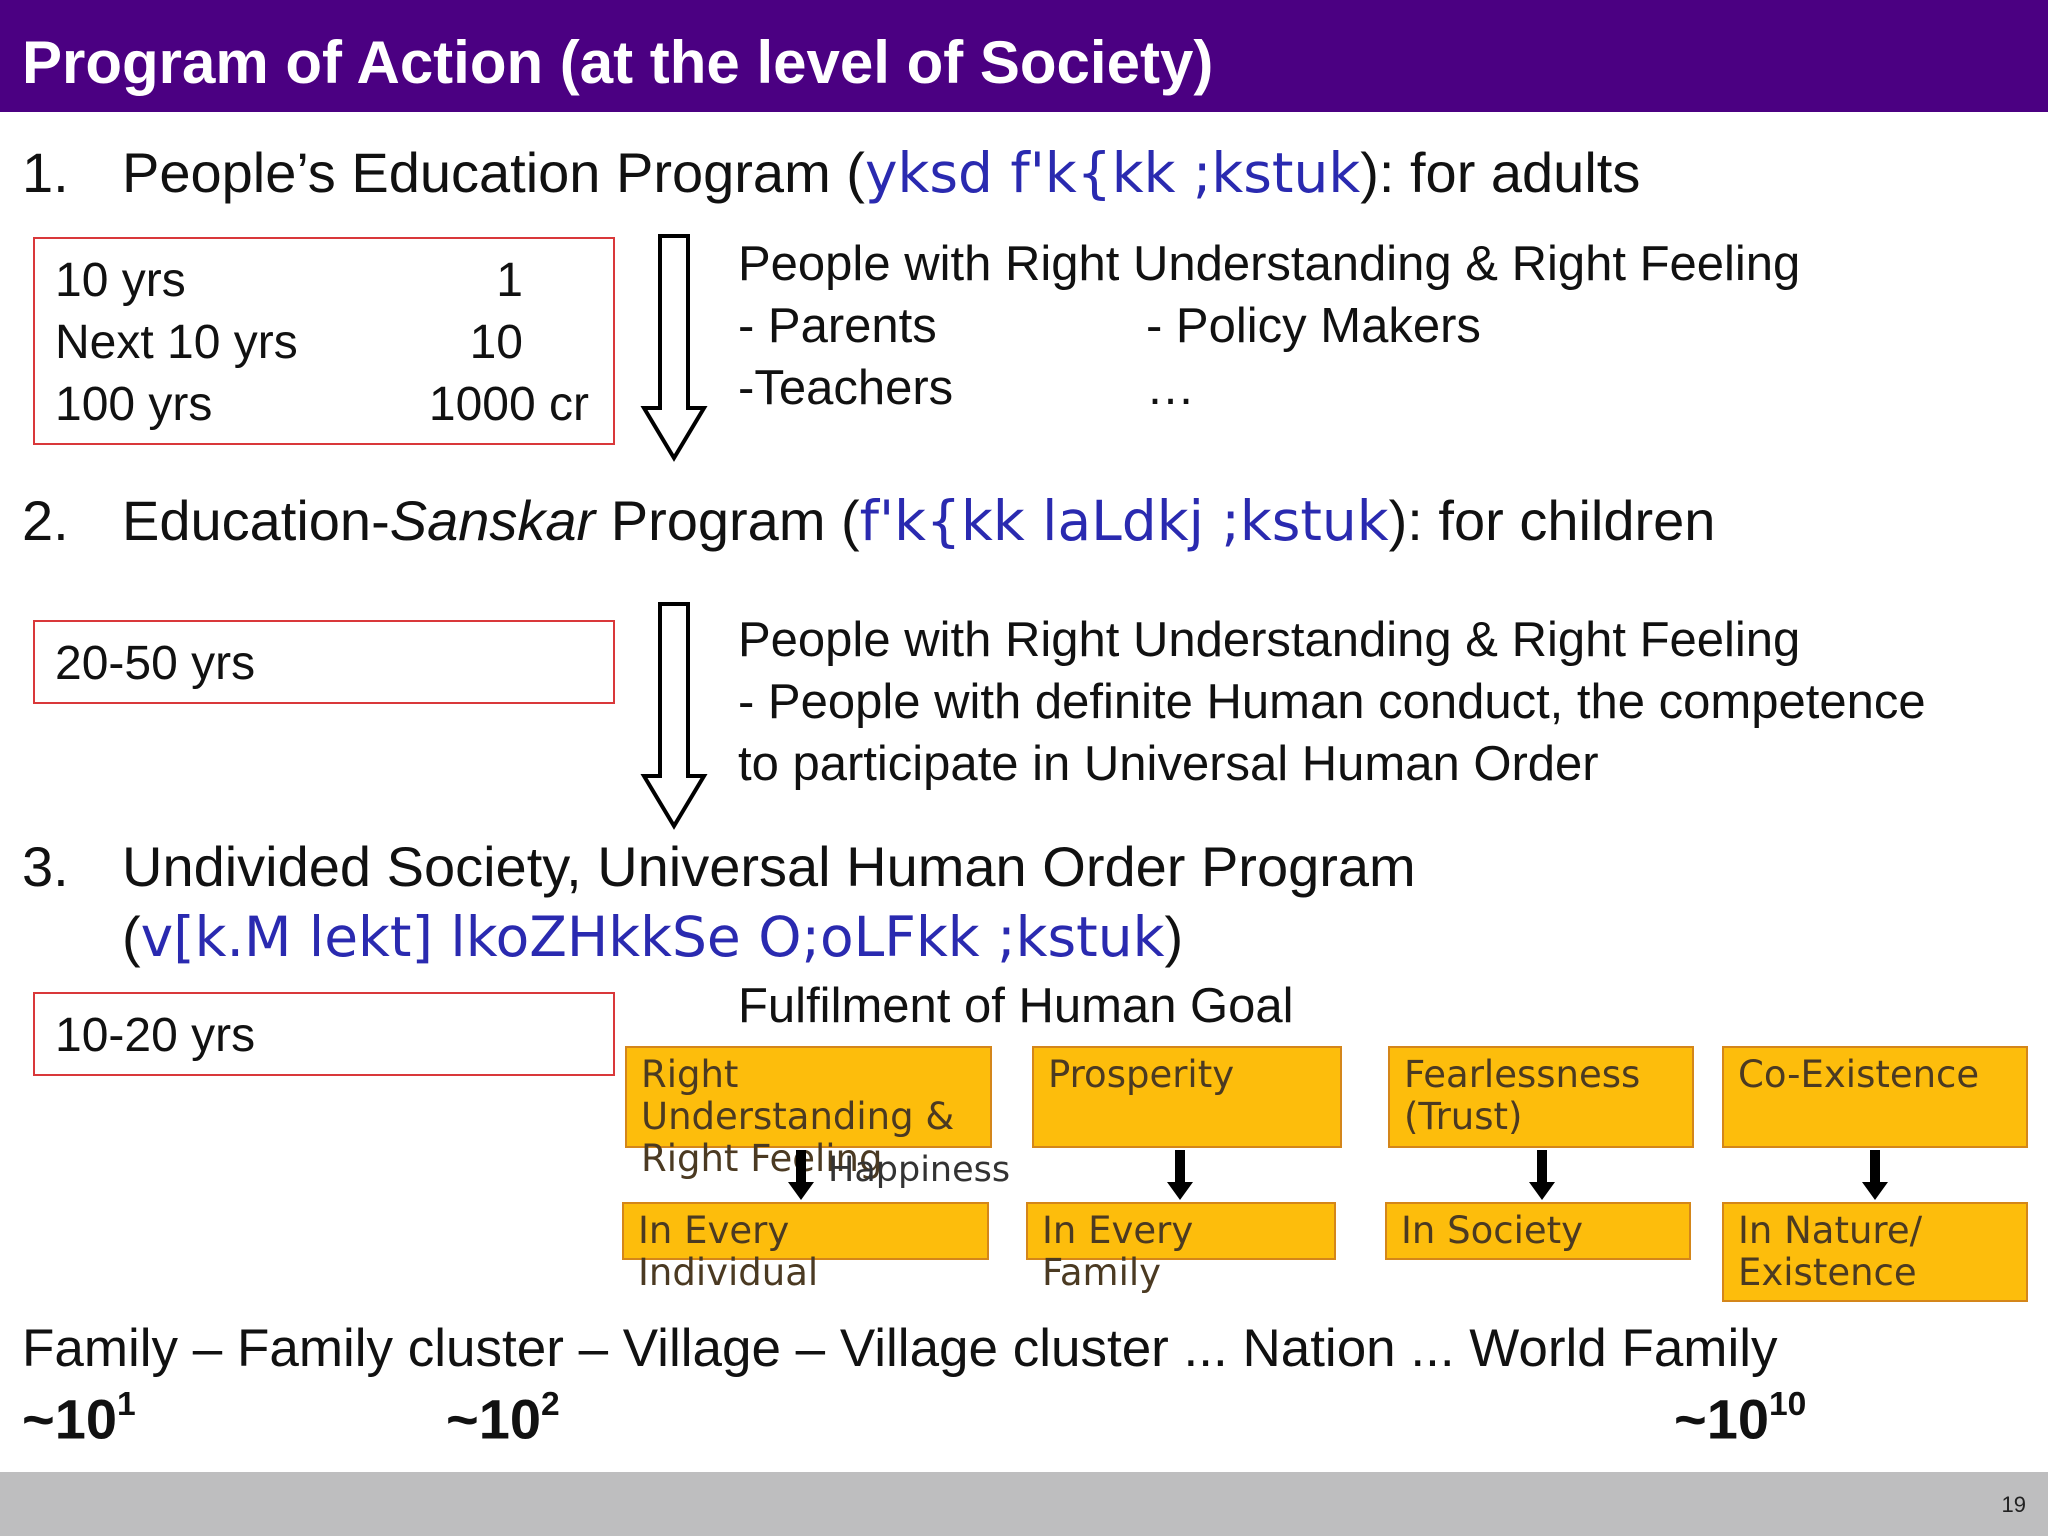  Describe the element at coordinates (508, 404) in the screenshot. I see `box1-value-3: 1000 cr` at that location.